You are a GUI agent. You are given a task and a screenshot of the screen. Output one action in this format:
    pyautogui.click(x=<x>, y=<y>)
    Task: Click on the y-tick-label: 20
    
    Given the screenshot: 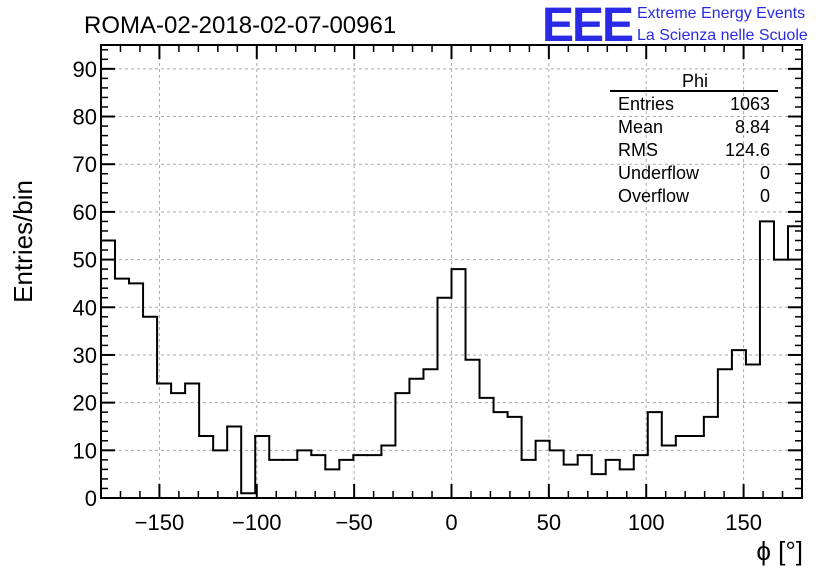 What is the action you would take?
    pyautogui.click(x=85, y=403)
    